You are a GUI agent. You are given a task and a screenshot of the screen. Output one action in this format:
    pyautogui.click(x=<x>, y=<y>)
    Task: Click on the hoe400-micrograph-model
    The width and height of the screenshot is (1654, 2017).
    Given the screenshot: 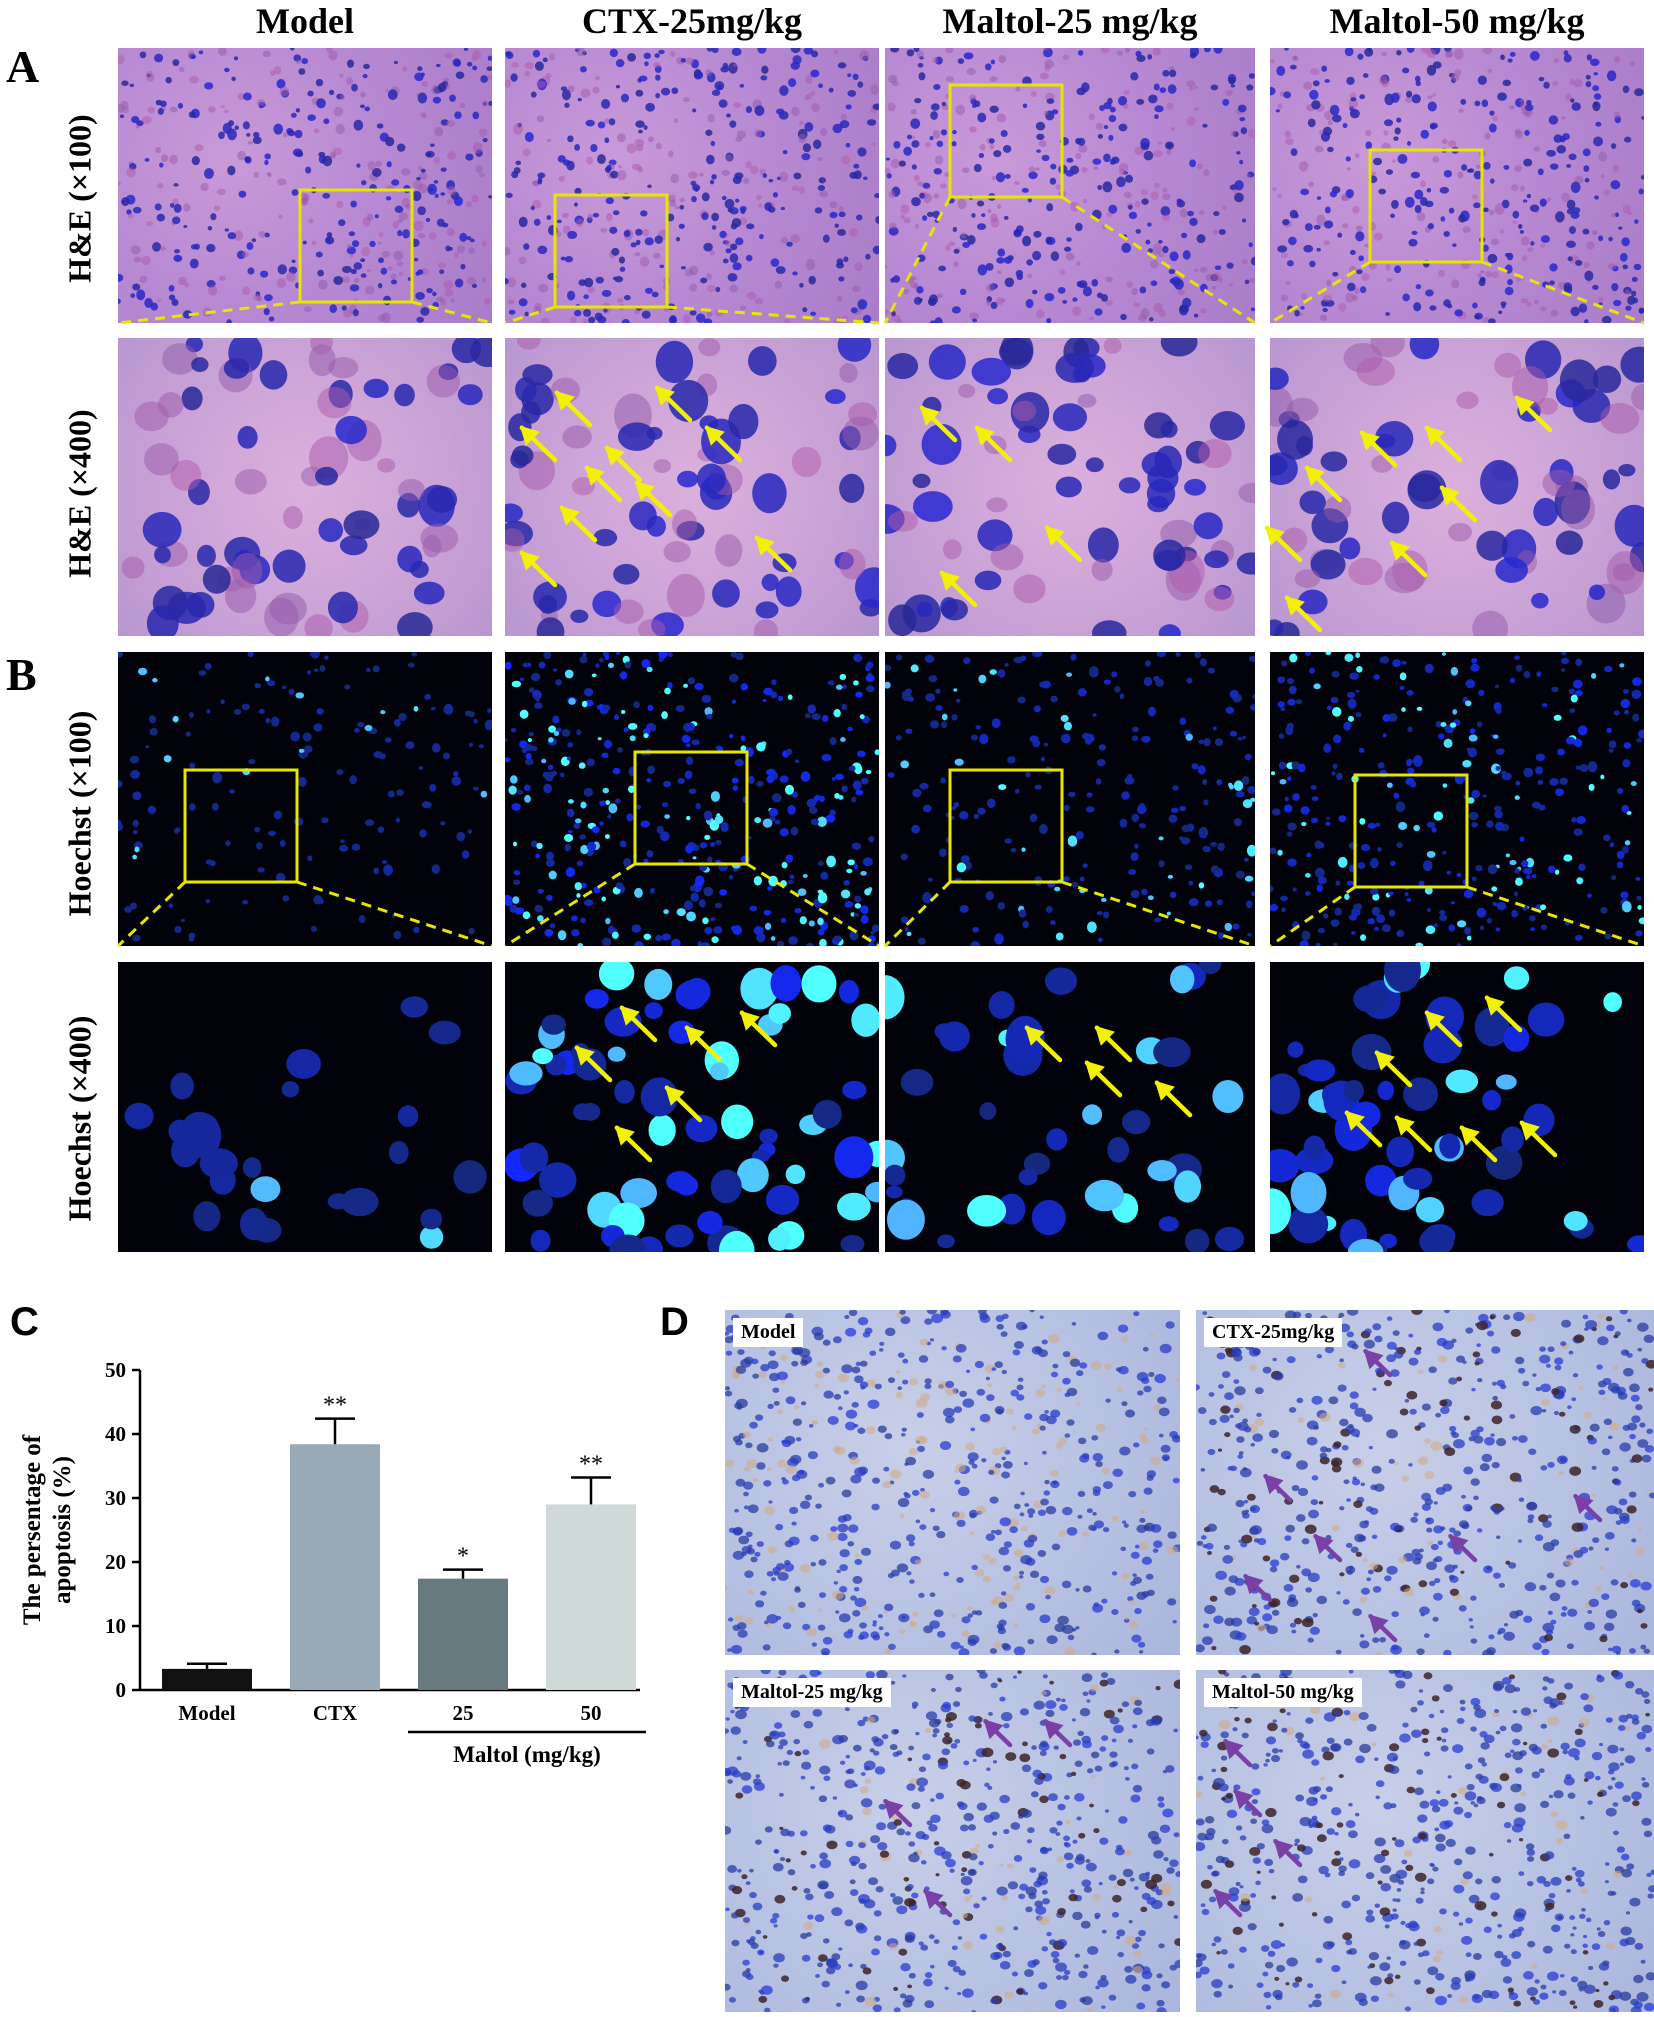 What is the action you would take?
    pyautogui.click(x=305, y=1107)
    